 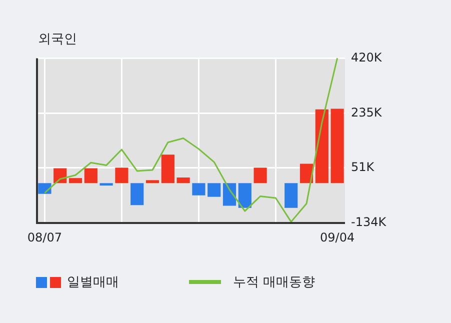 What do you see at coordinates (337, 237) in the screenshot?
I see `x-tick-label: 09/04` at bounding box center [337, 237].